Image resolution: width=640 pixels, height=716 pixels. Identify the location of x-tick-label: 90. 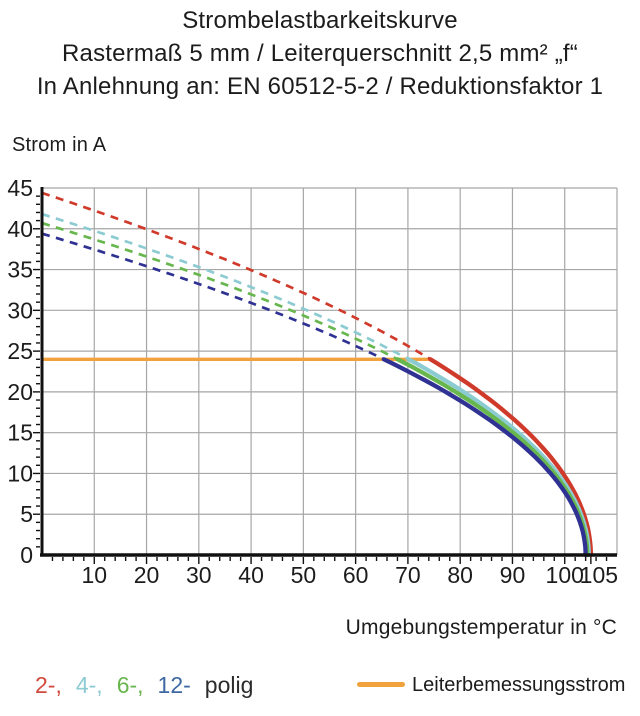
(513, 575).